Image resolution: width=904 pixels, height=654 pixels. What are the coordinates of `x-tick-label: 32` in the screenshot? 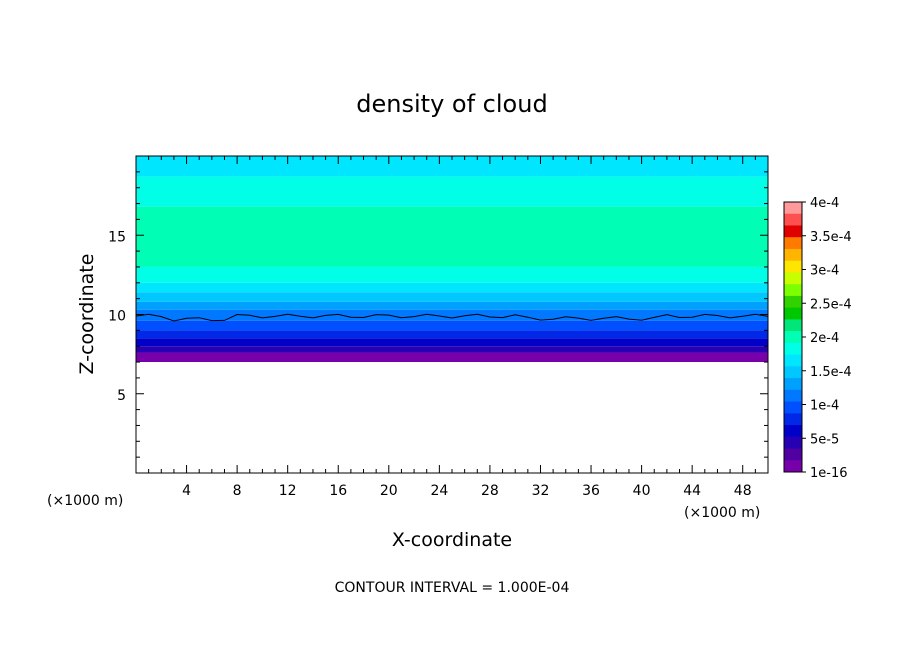 It's located at (541, 491).